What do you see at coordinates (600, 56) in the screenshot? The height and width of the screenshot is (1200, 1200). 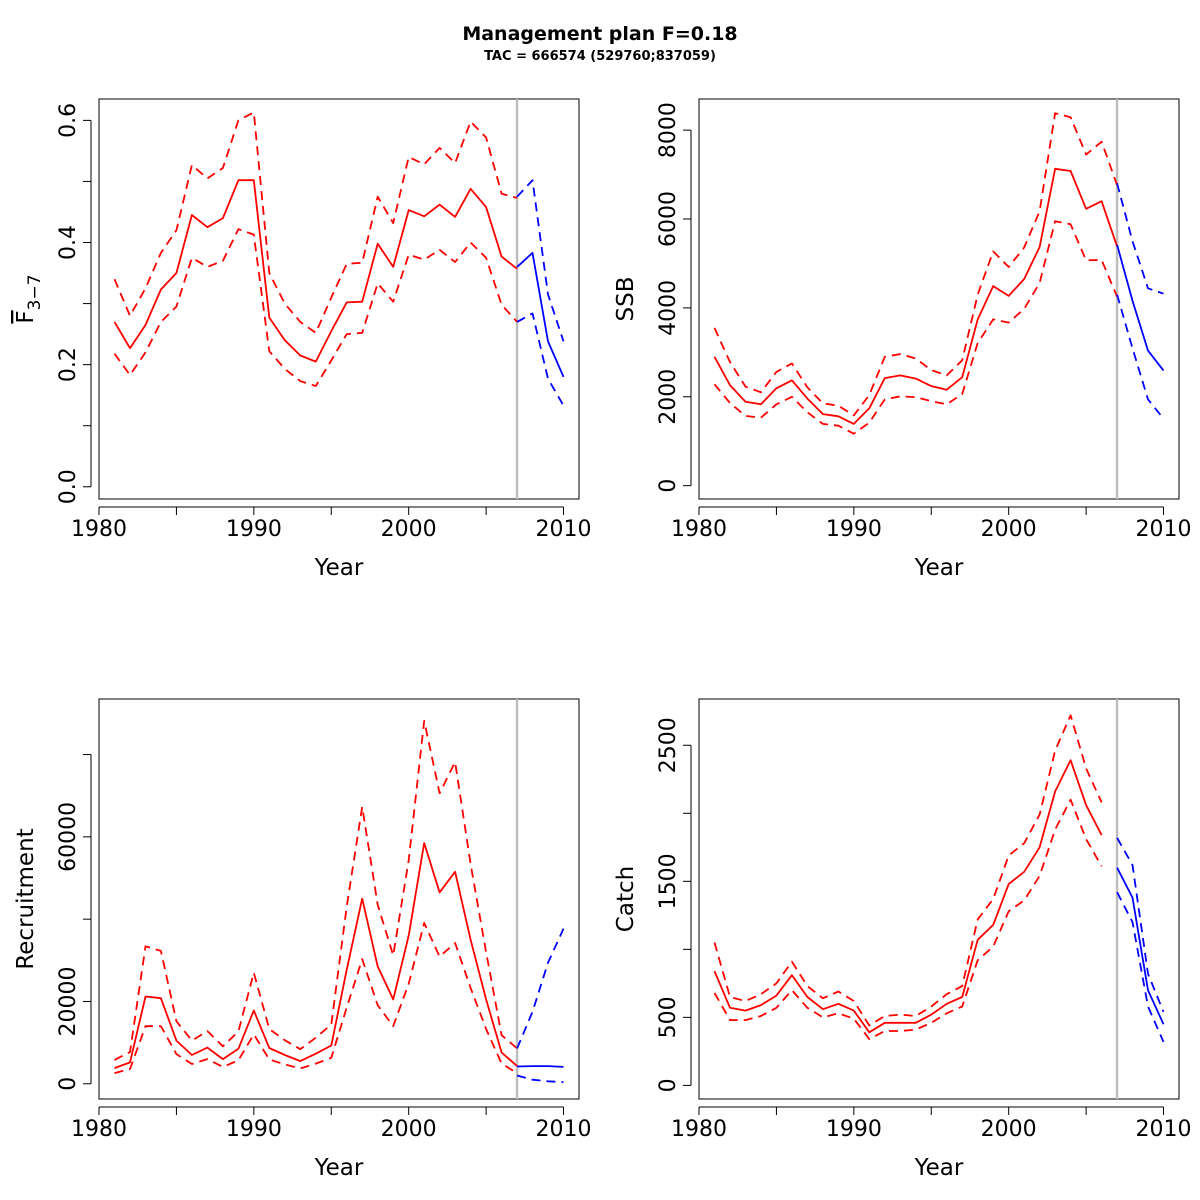 I see `figure-subtitle: TAC = 666574 (529760;837059)` at bounding box center [600, 56].